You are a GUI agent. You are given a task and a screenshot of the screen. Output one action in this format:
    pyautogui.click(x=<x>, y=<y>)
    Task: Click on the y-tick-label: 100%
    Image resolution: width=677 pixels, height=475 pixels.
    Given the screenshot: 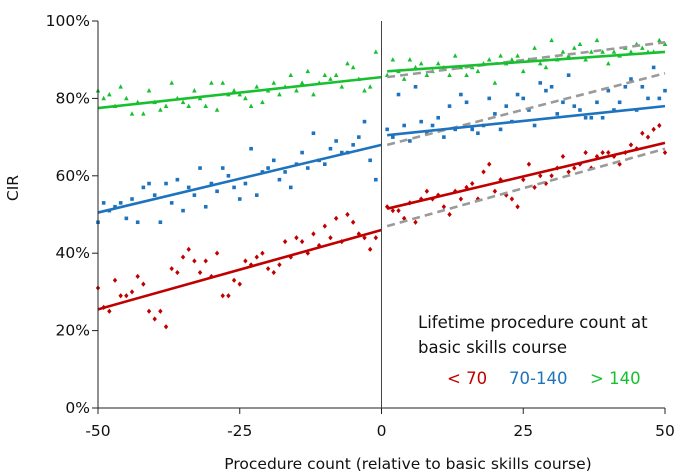 What is the action you would take?
    pyautogui.click(x=68, y=21)
    